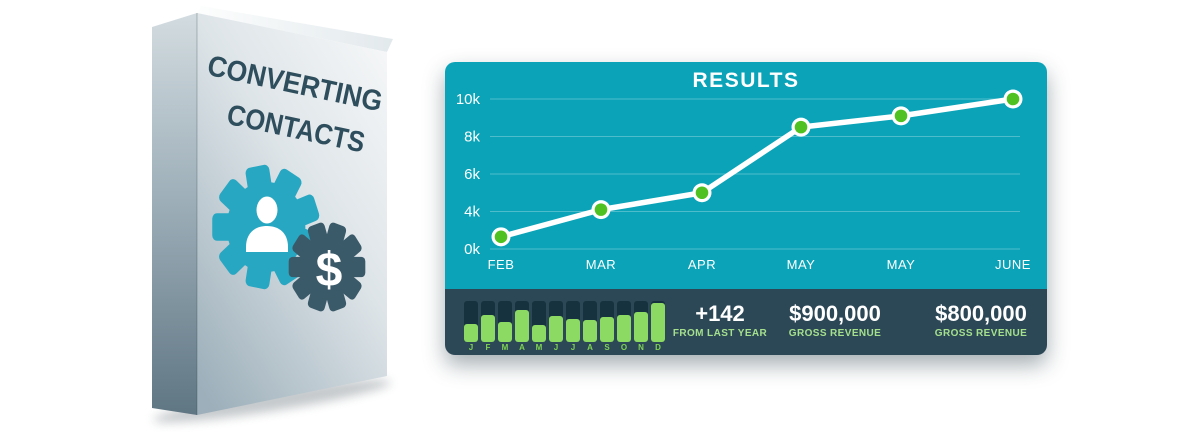  What do you see at coordinates (472, 174) in the screenshot?
I see `y-tick-label: 6k` at bounding box center [472, 174].